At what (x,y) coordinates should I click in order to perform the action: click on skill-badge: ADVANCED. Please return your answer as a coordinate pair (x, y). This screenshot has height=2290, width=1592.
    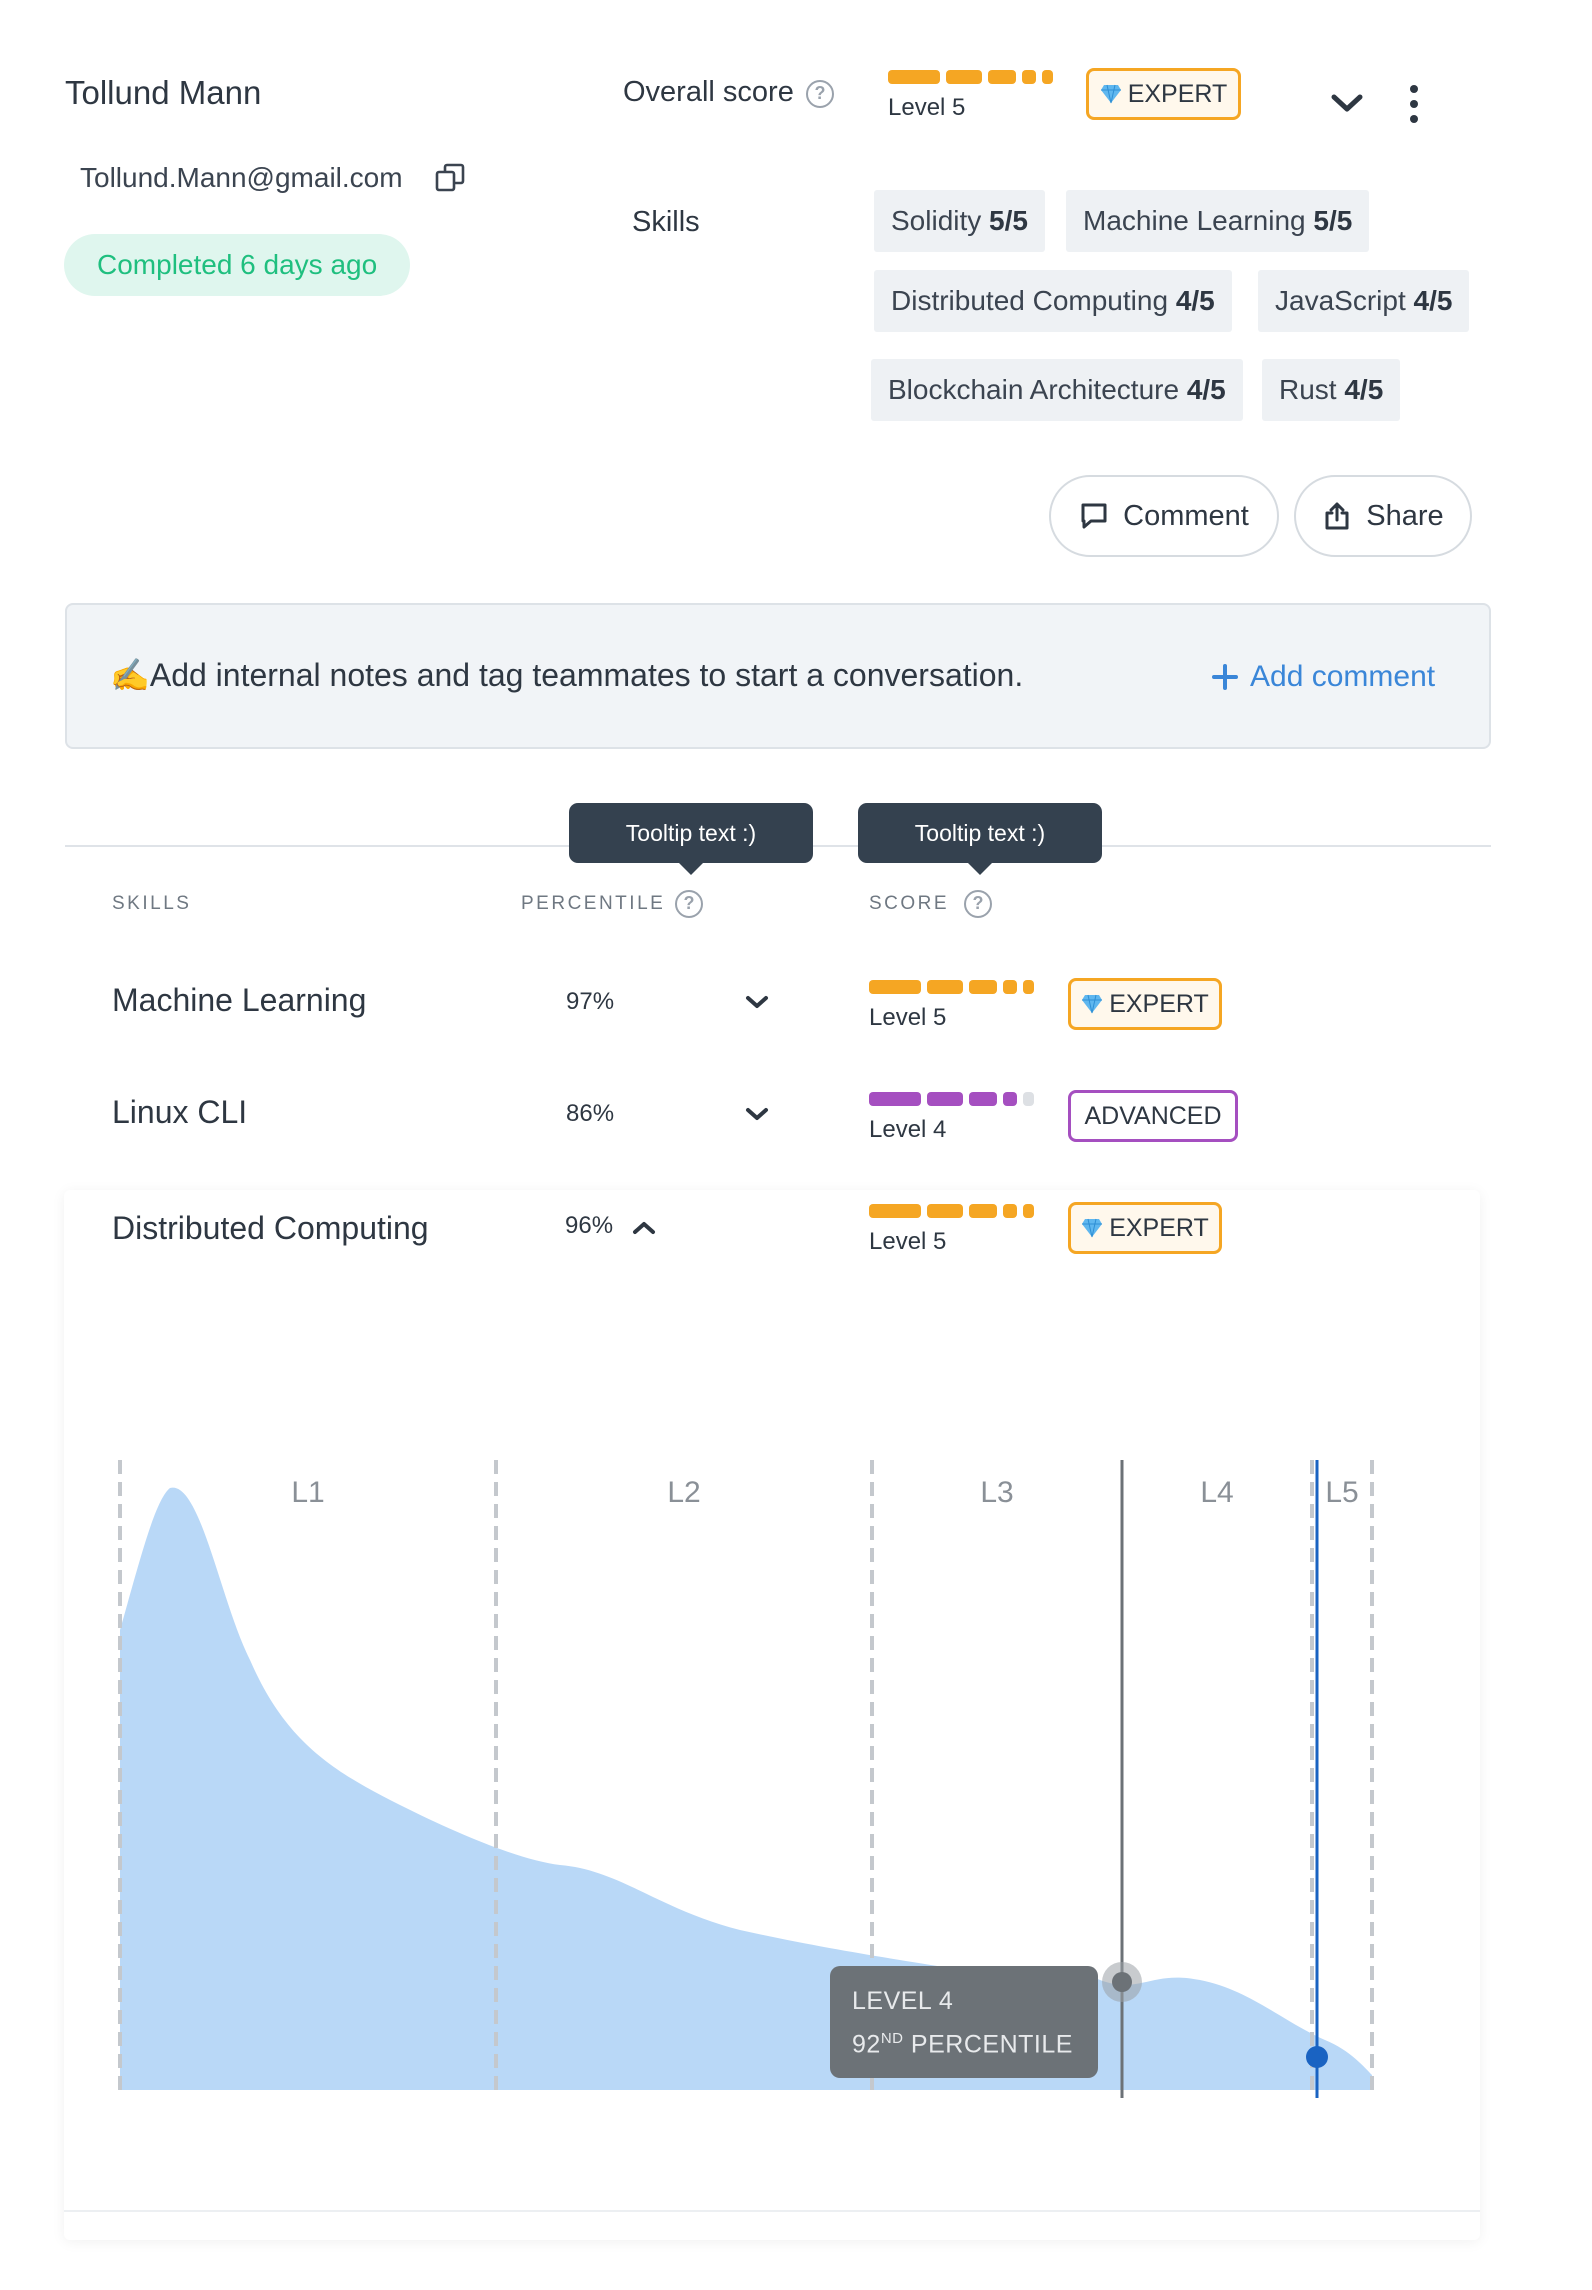
    Looking at the image, I should click on (1153, 1116).